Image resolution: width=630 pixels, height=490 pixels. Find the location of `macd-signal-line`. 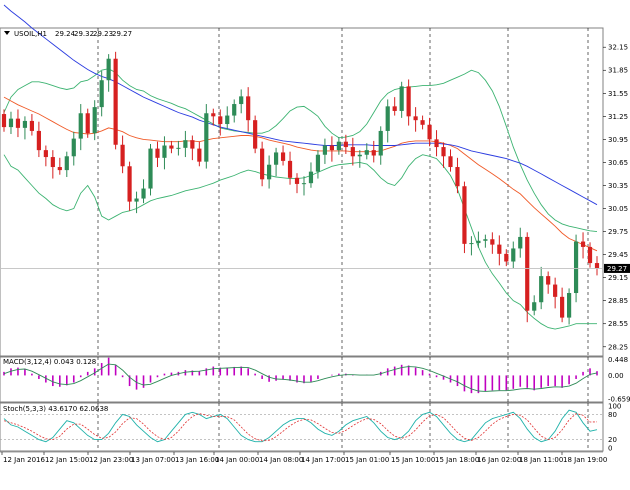

macd-signal-line is located at coordinates (300, 377).